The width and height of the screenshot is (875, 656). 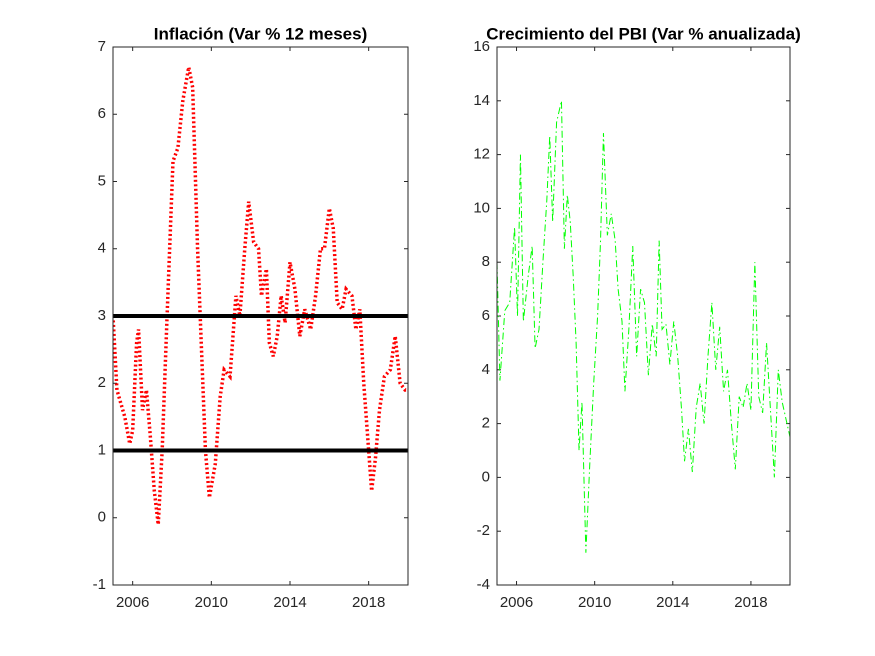 I want to click on y-tick-label: 10, so click(x=481, y=207).